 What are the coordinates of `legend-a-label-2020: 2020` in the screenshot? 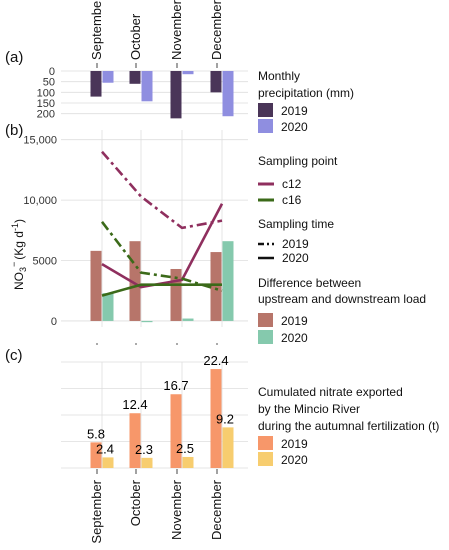 It's located at (294, 127).